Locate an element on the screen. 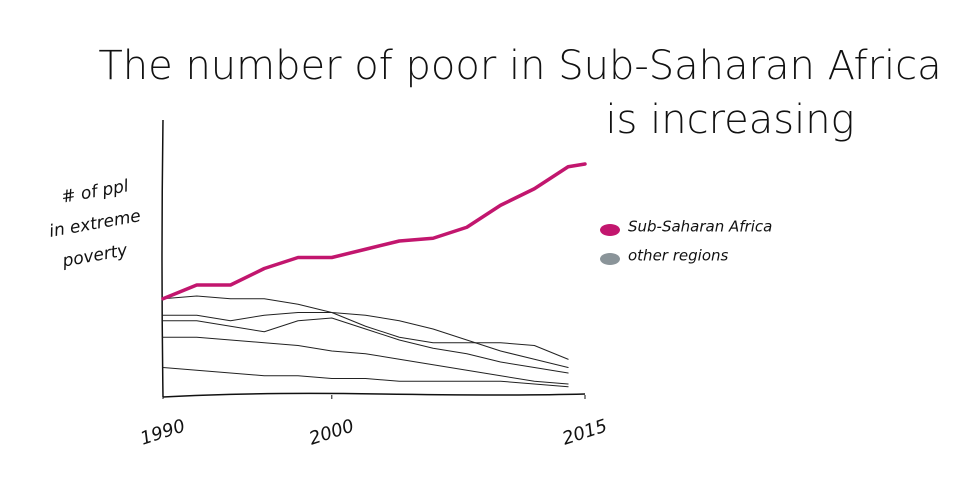  y-axis-label: # of ppl is located at coordinates (95, 192).